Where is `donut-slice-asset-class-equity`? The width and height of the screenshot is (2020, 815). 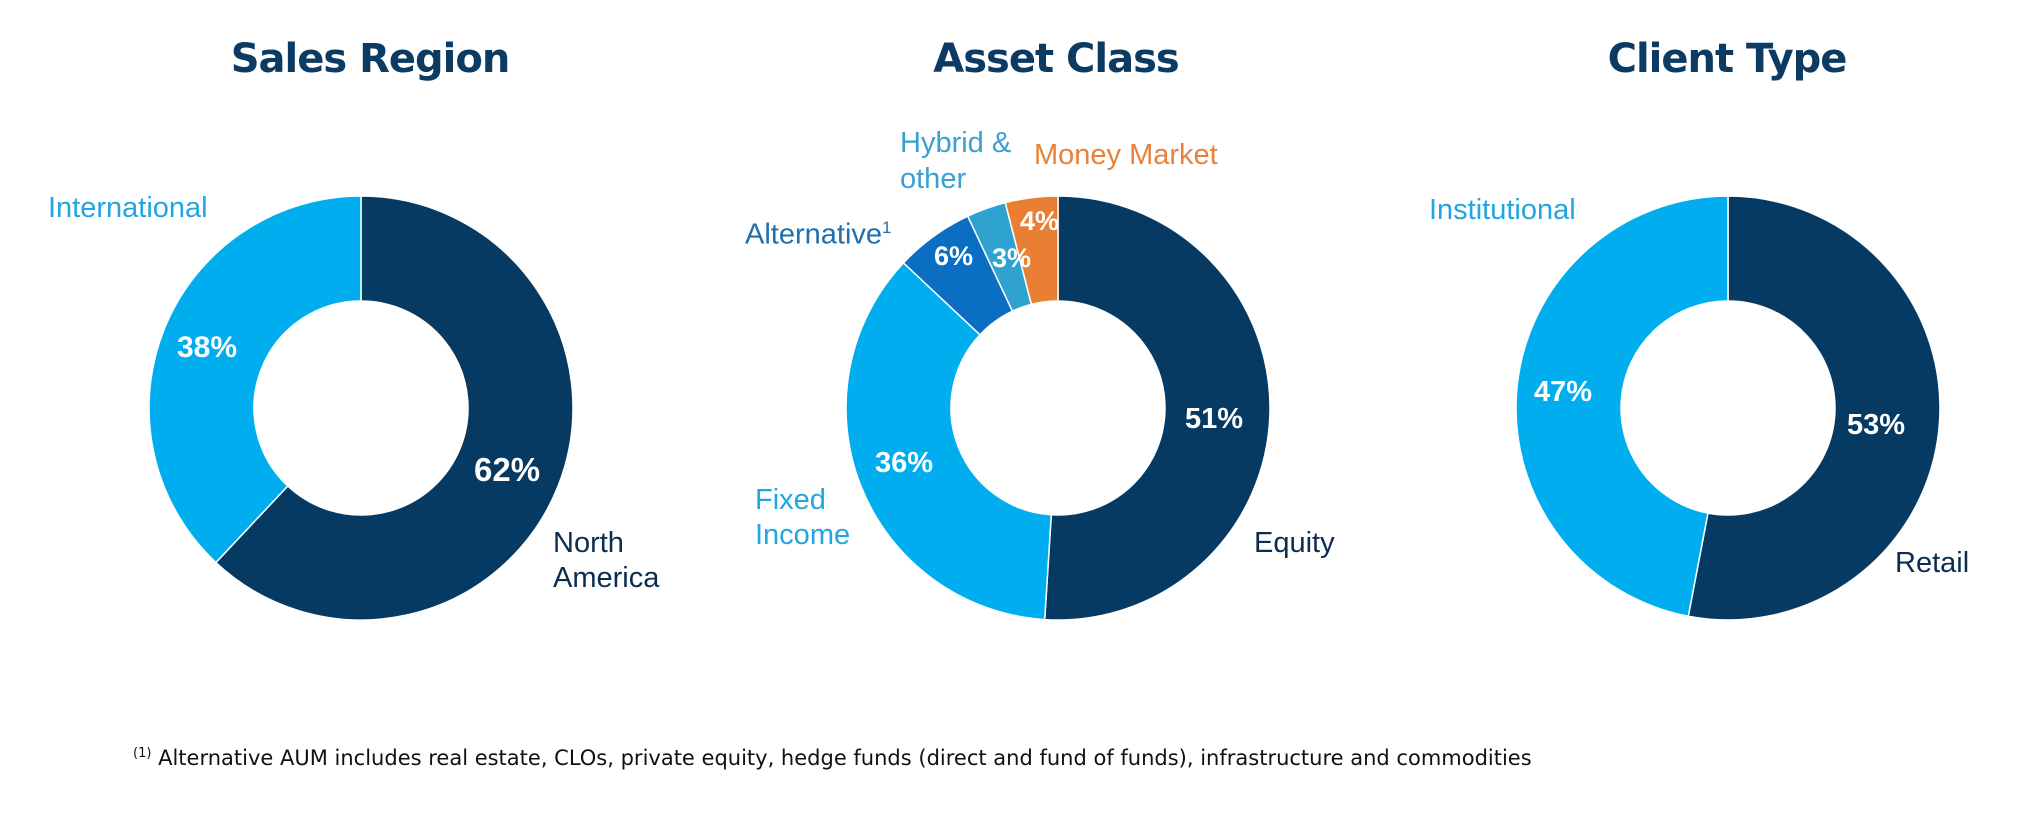
donut-slice-asset-class-equity is located at coordinates (1157, 408).